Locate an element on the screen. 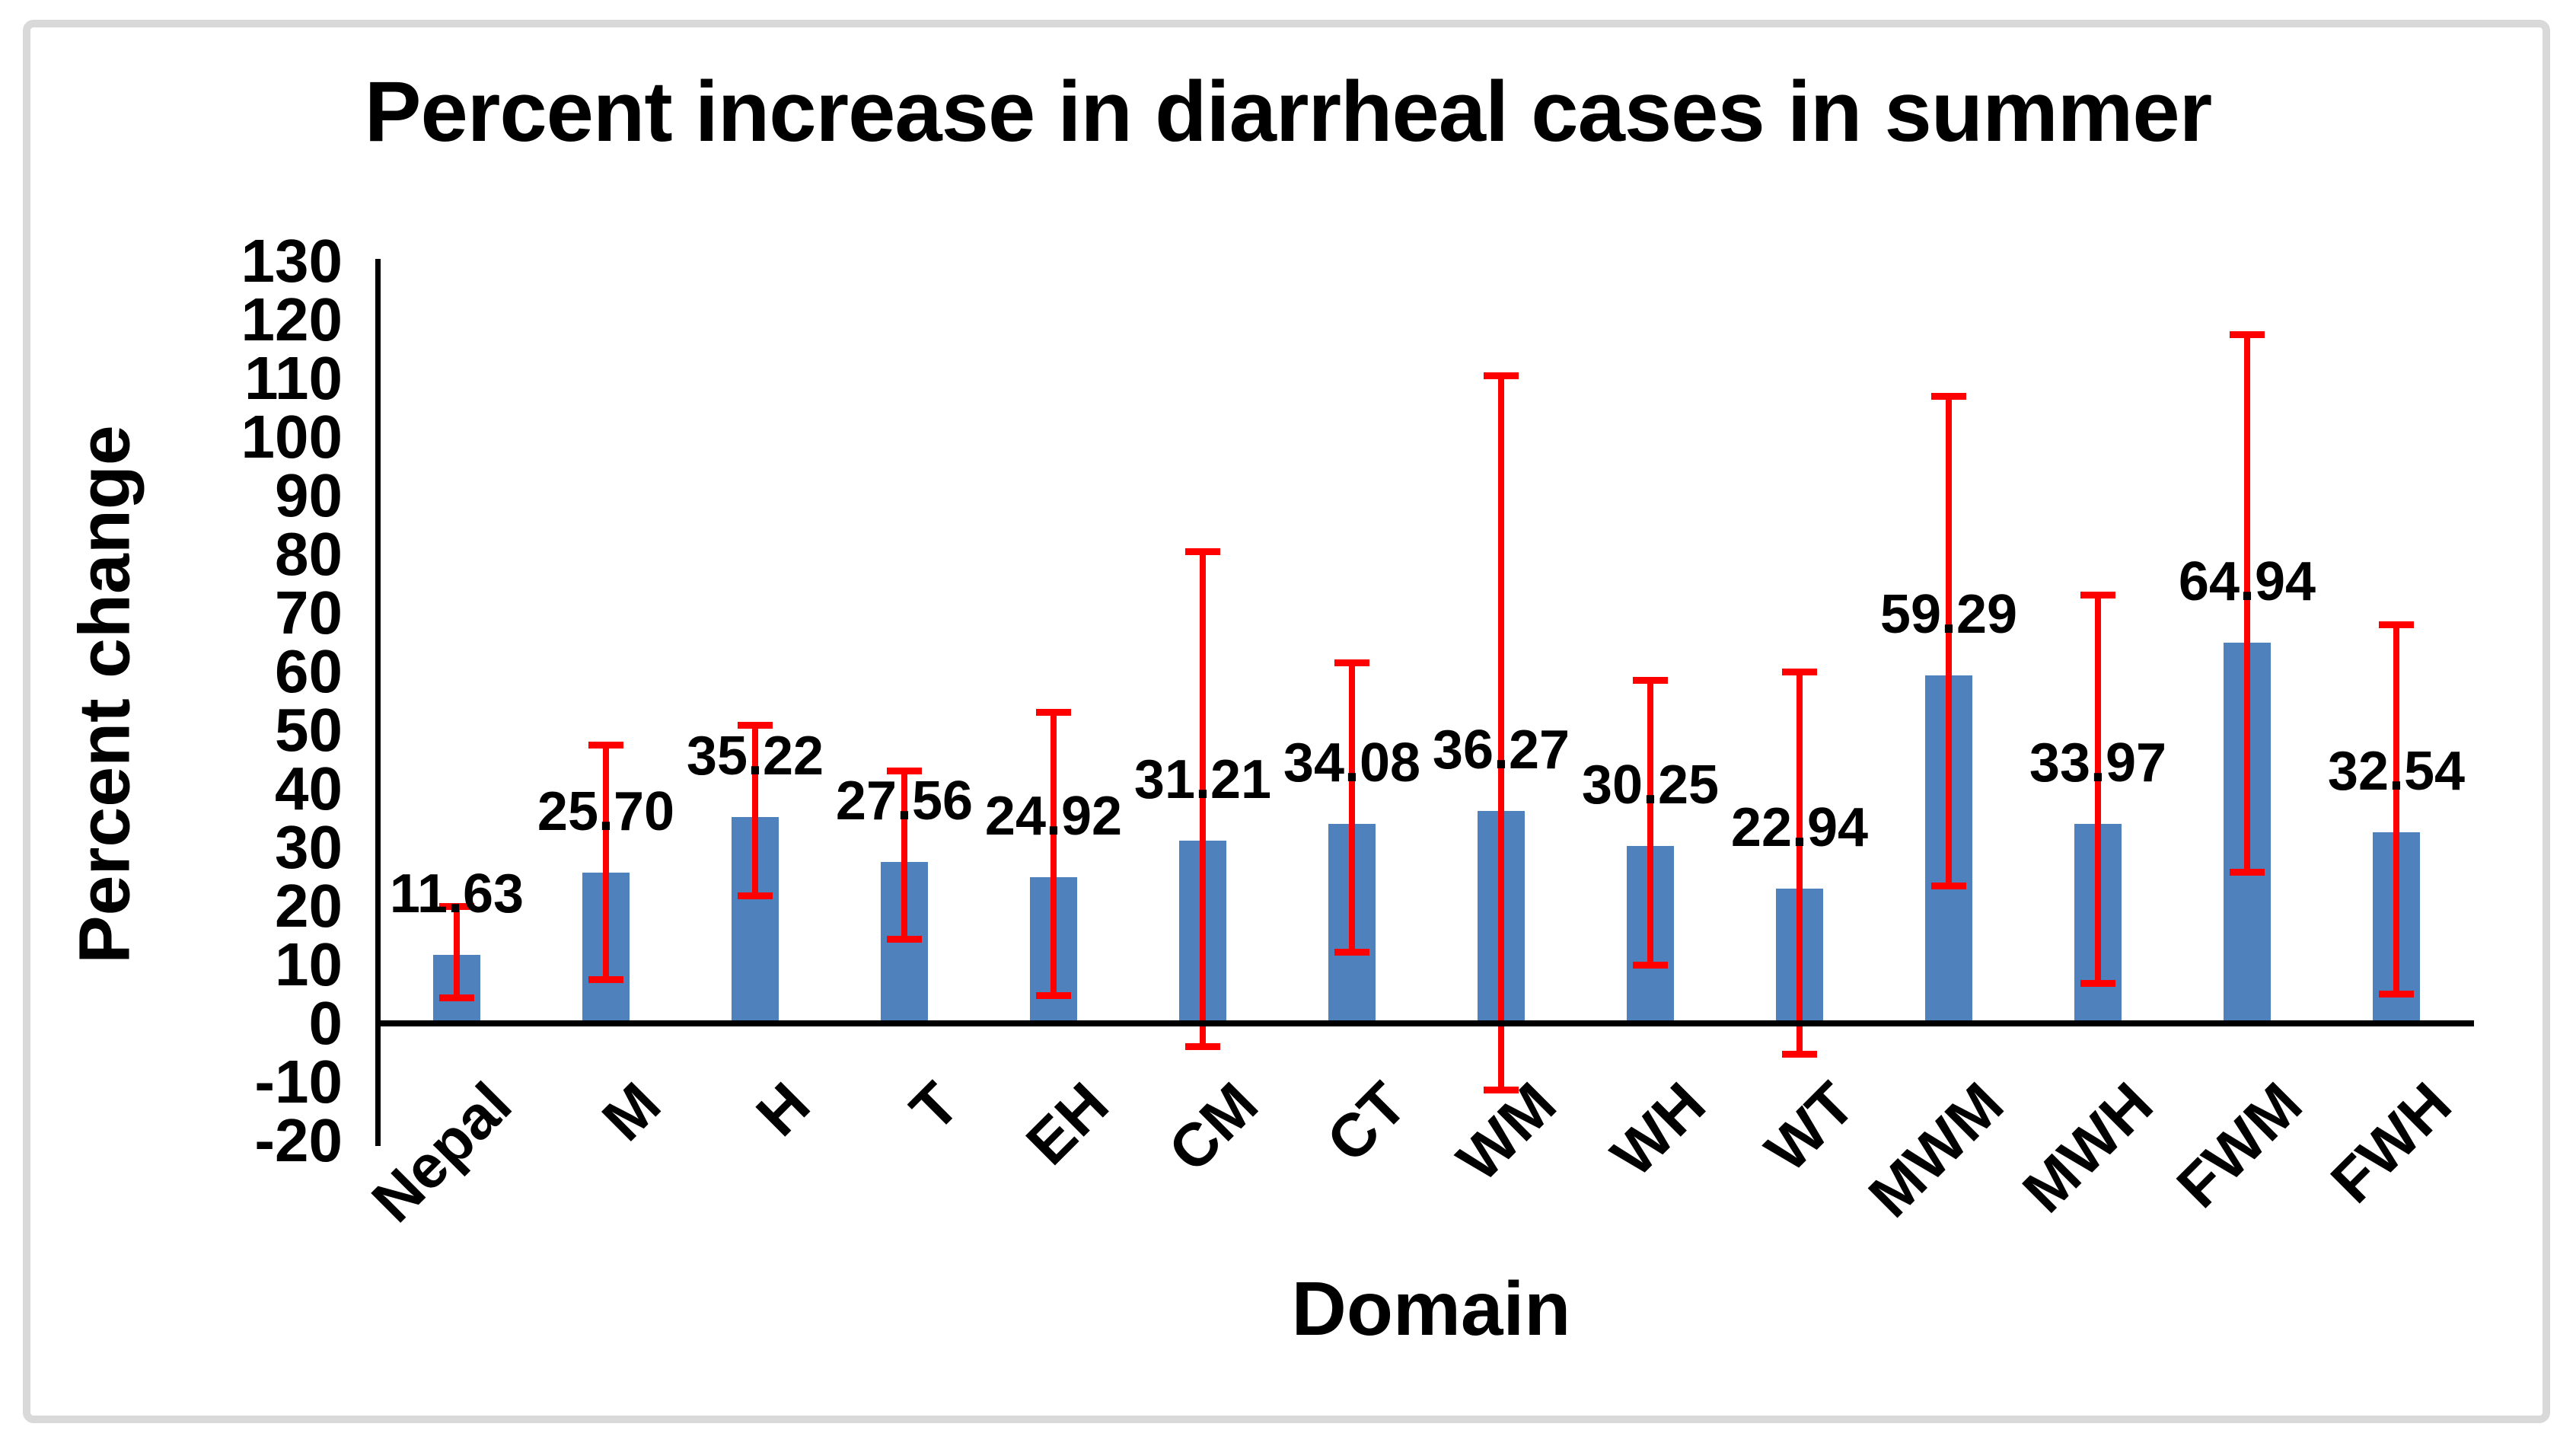  y-tick-label: 70 is located at coordinates (309, 612).